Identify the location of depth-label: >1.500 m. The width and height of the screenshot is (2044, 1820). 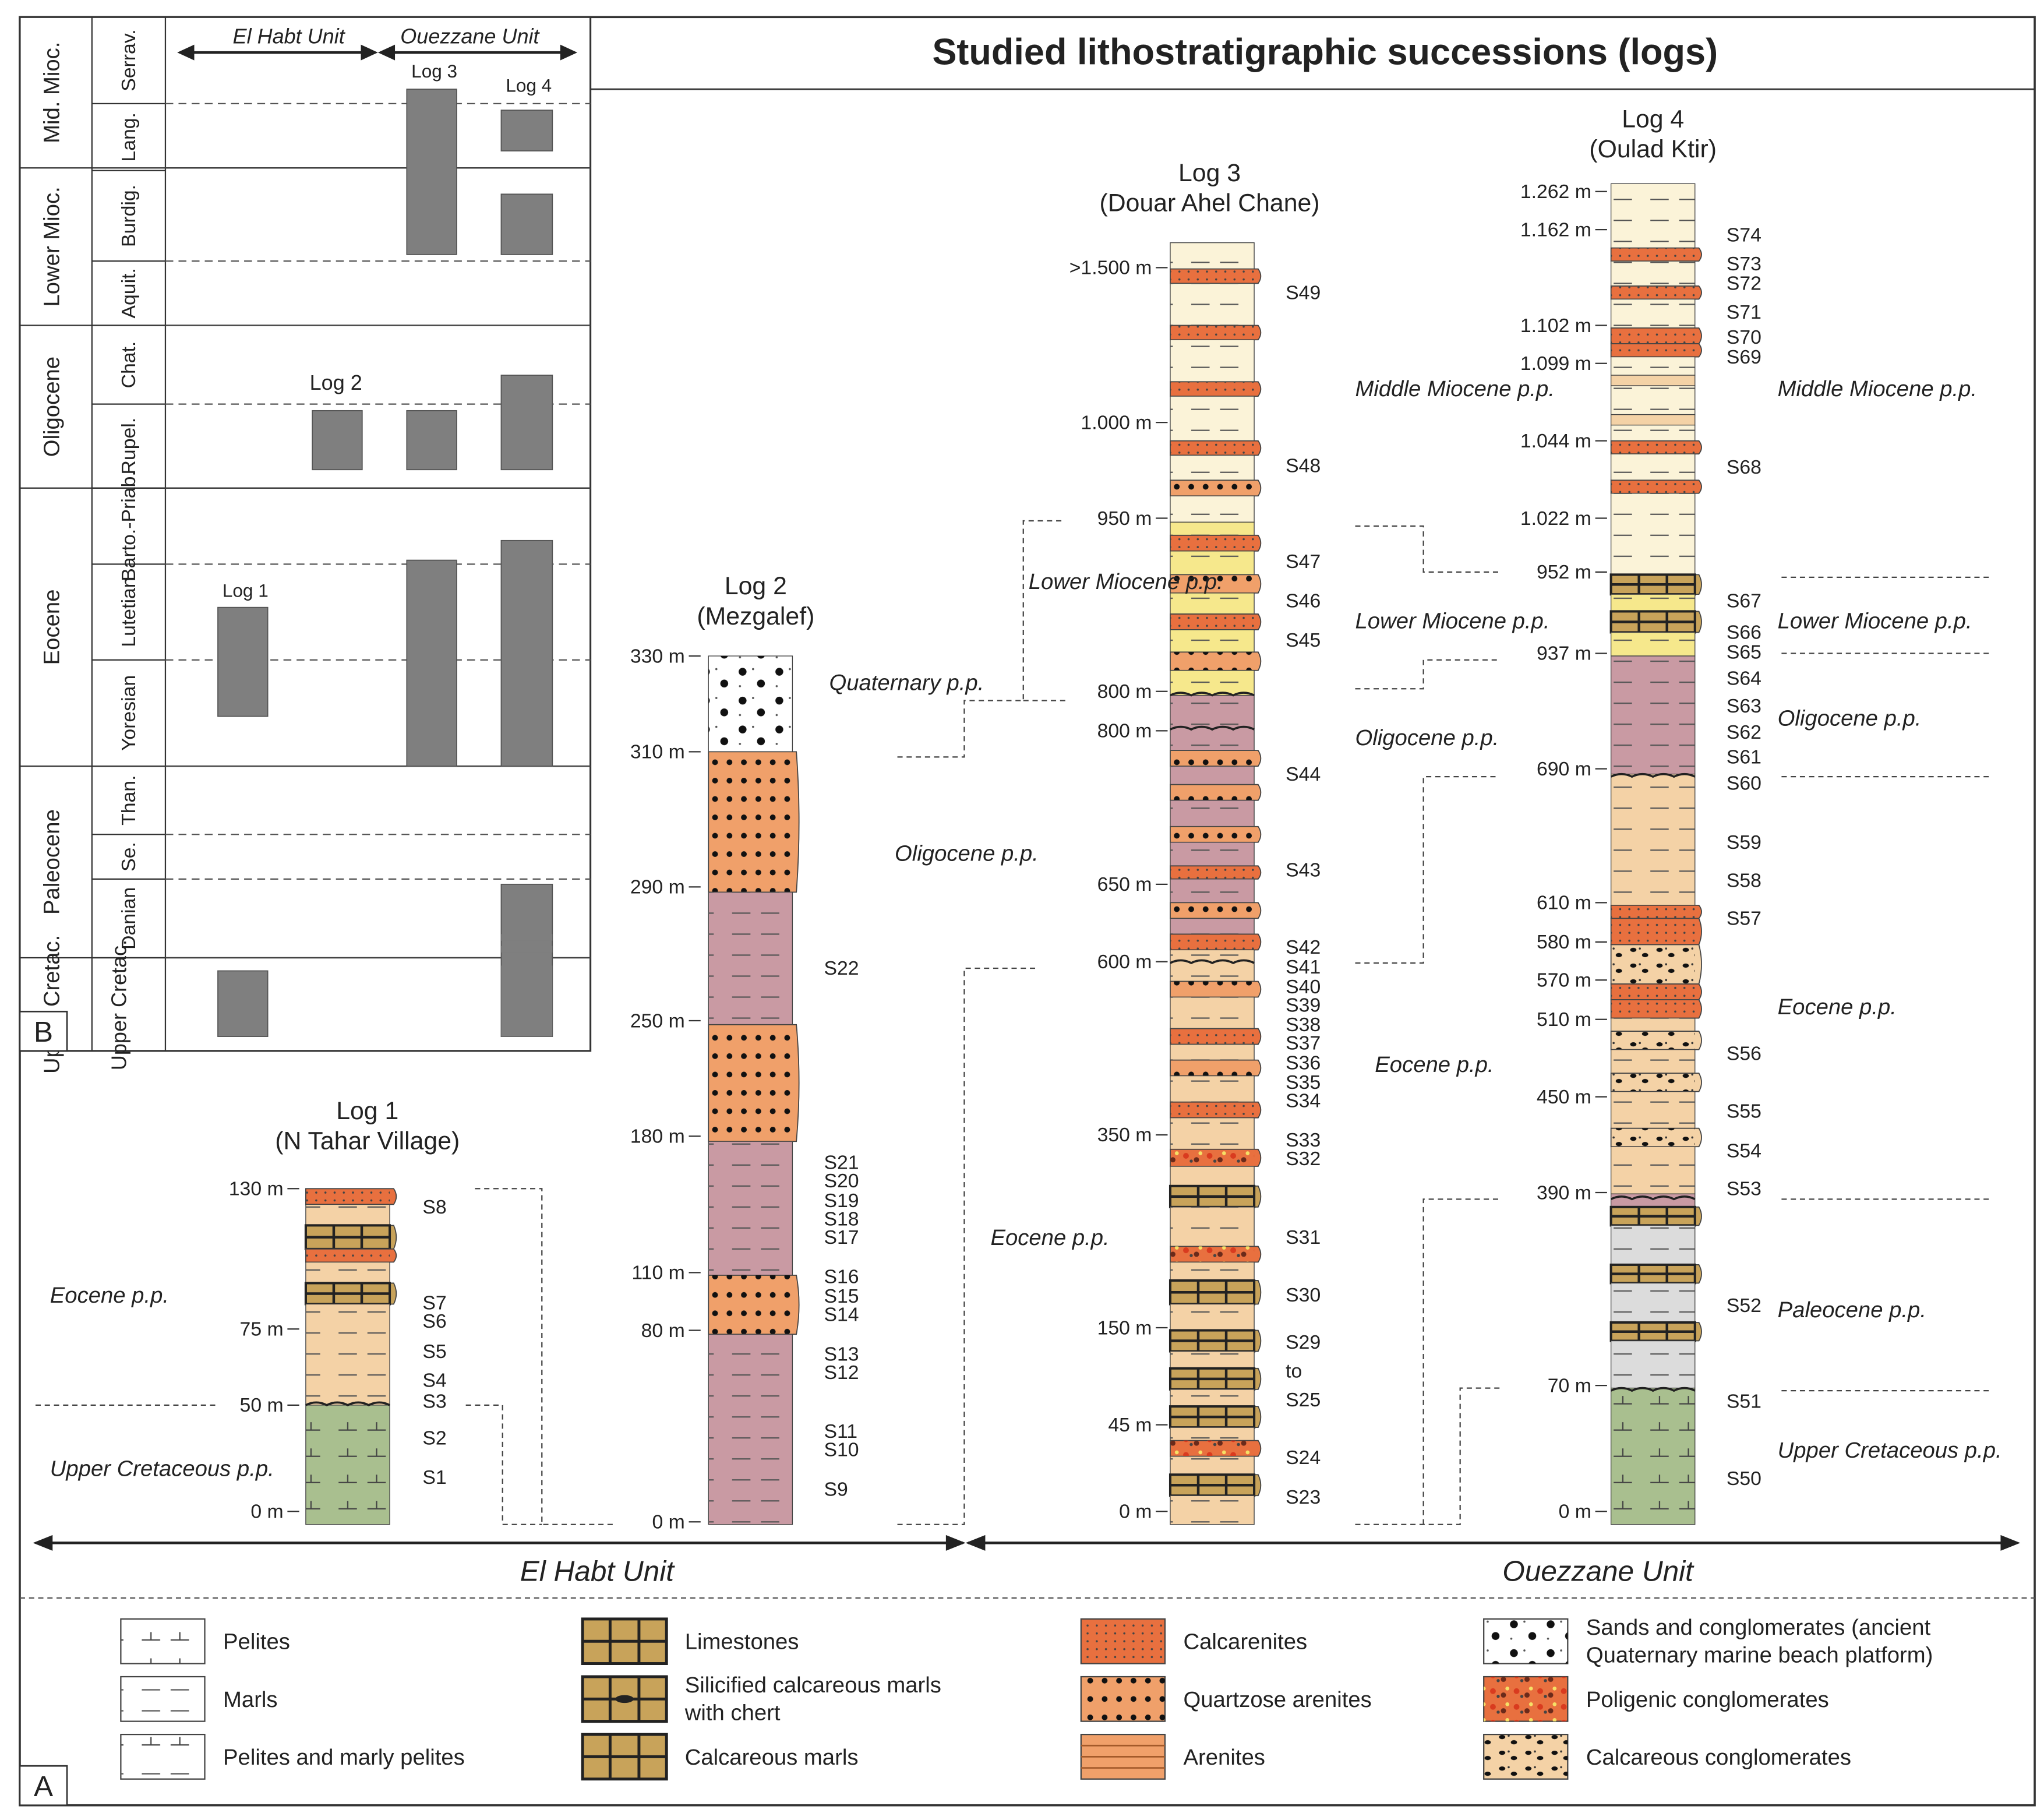
(1110, 268).